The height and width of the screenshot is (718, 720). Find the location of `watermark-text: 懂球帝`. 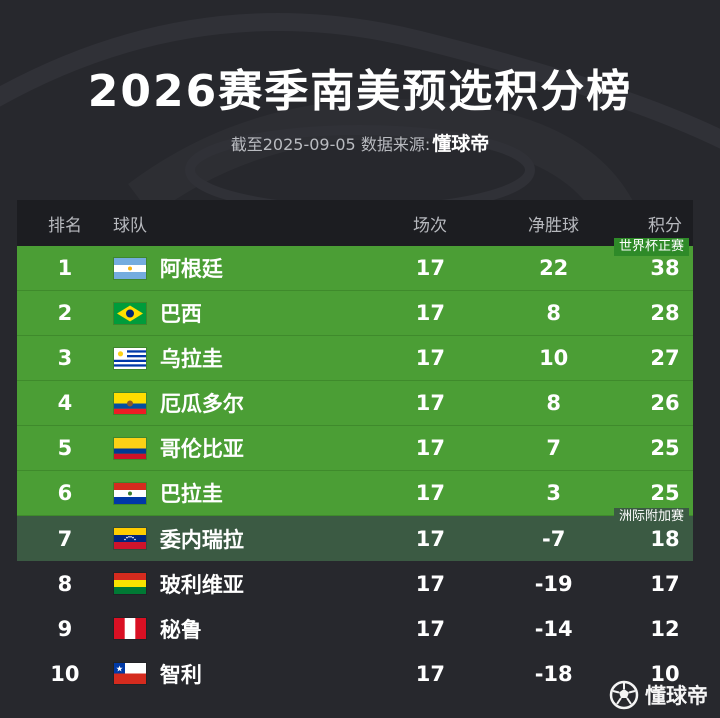

watermark-text: 懂球帝 is located at coordinates (676, 696).